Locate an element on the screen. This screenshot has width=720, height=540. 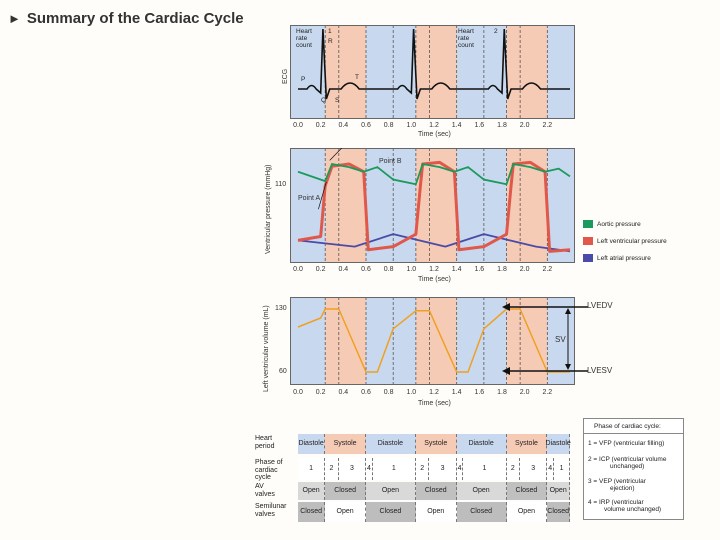
legend-swatch-la is located at coordinates (588, 258).